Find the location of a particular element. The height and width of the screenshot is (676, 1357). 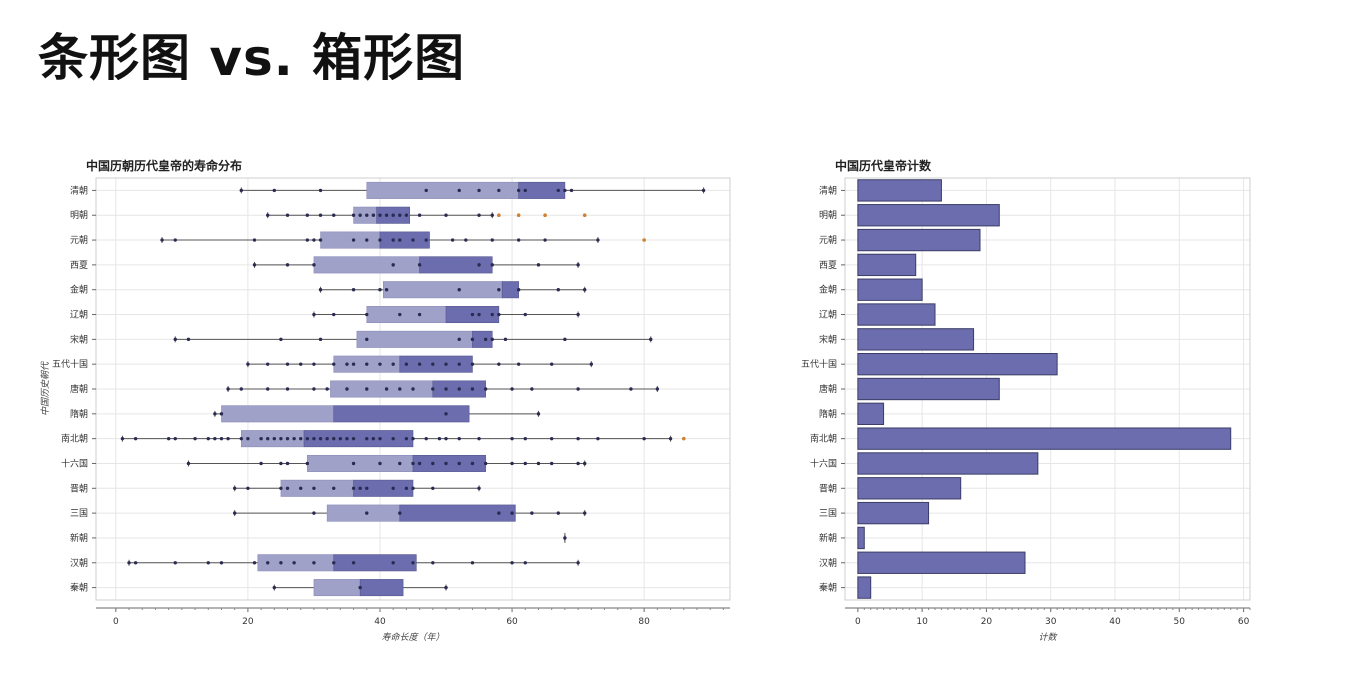

y-tick-label: 新朝 is located at coordinates (79, 538).